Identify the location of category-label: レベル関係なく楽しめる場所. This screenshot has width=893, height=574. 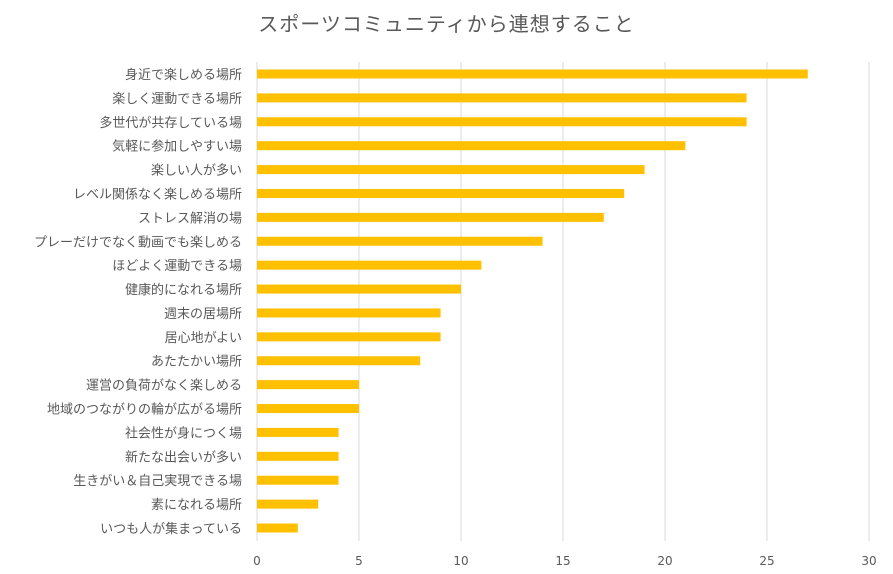
(157, 194).